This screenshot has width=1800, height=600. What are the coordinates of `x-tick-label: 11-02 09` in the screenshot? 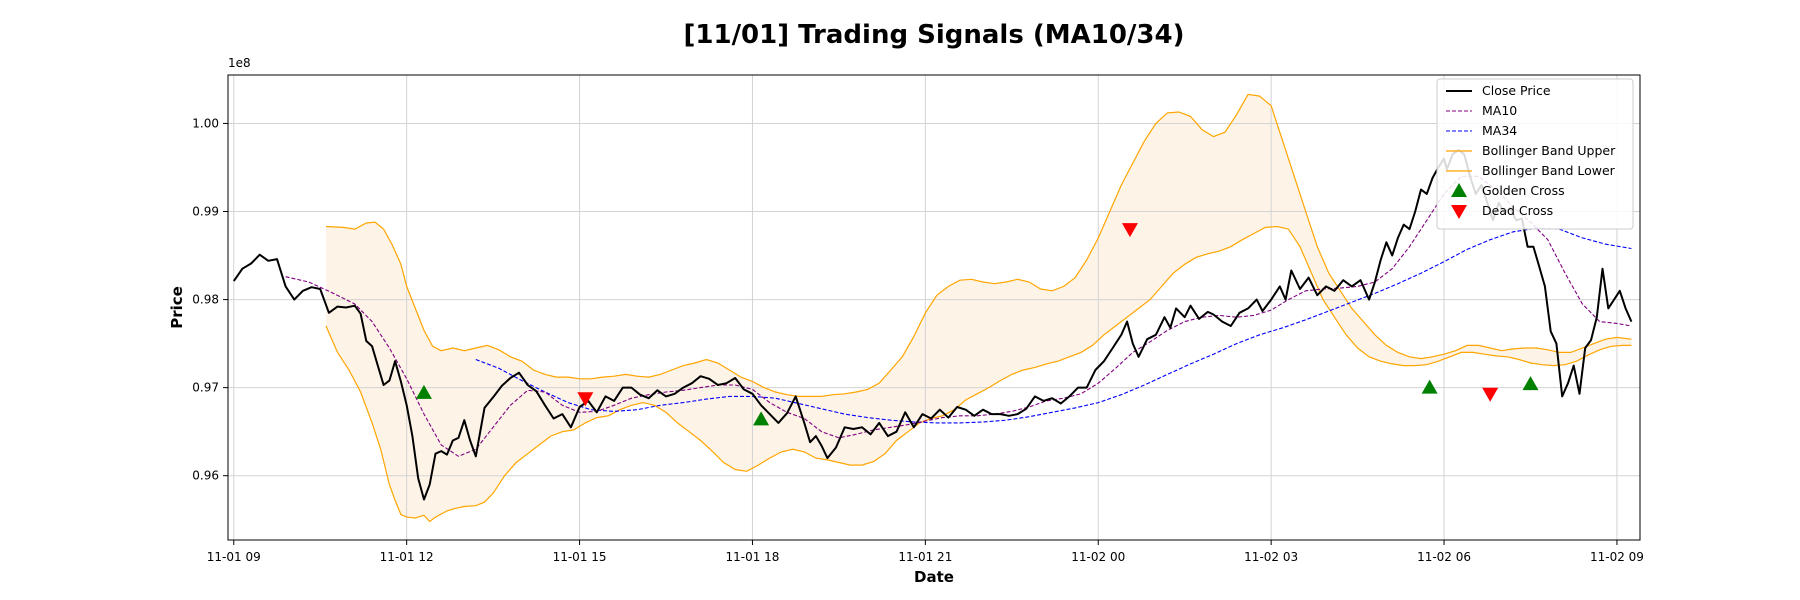 It's located at (1617, 557).